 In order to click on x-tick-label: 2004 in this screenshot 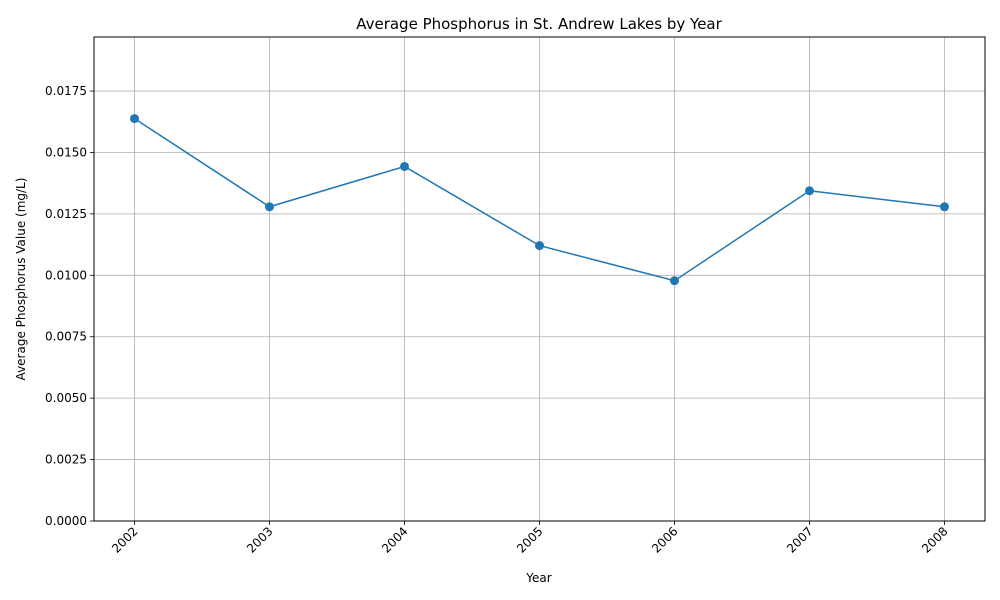, I will do `click(394, 539)`.